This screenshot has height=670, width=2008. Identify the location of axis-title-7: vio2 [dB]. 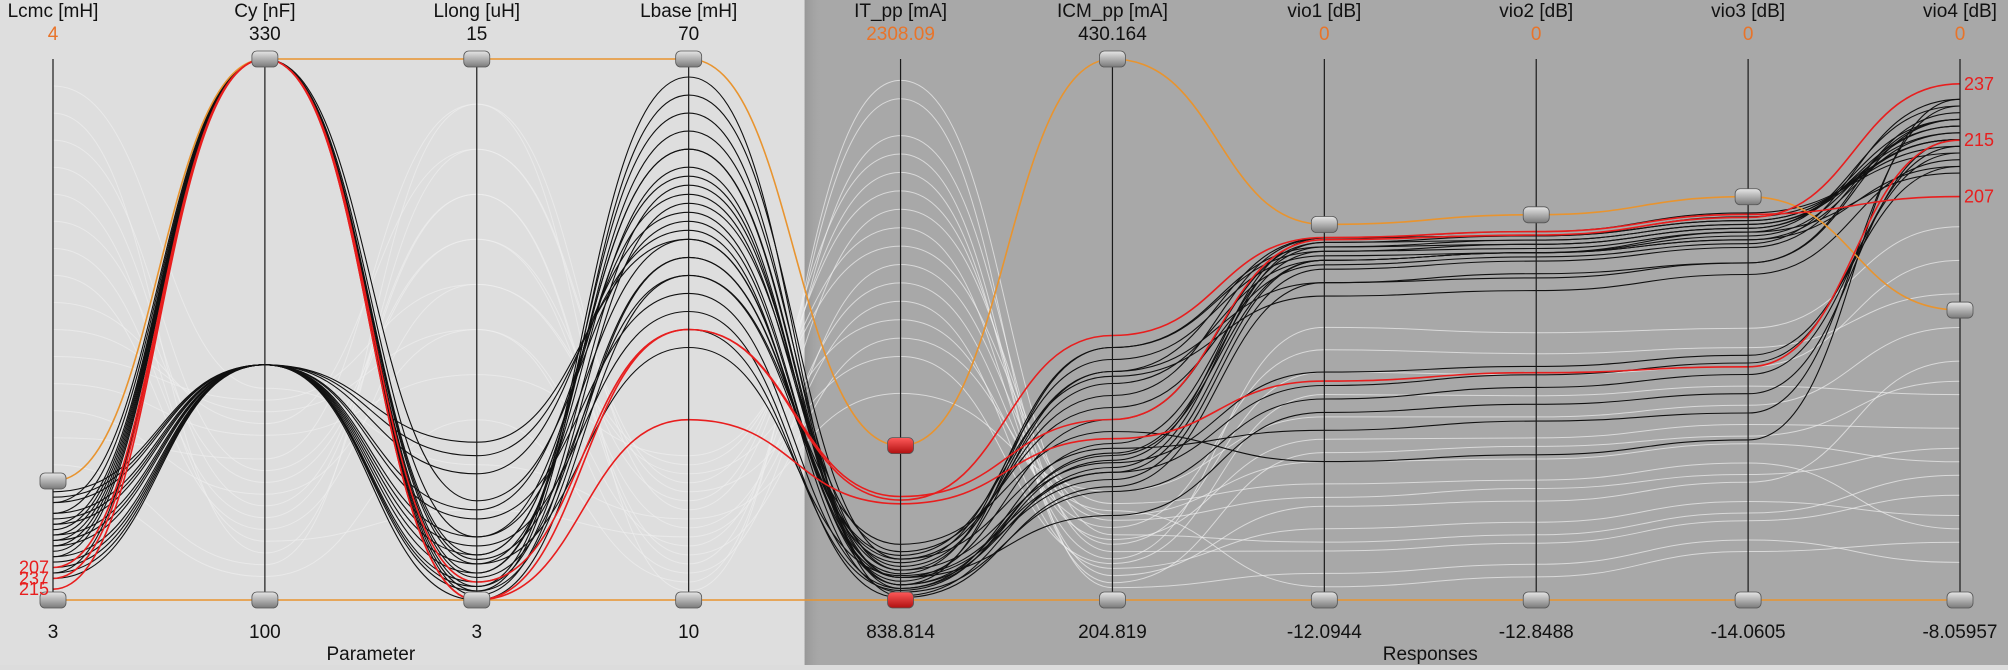
(1536, 11).